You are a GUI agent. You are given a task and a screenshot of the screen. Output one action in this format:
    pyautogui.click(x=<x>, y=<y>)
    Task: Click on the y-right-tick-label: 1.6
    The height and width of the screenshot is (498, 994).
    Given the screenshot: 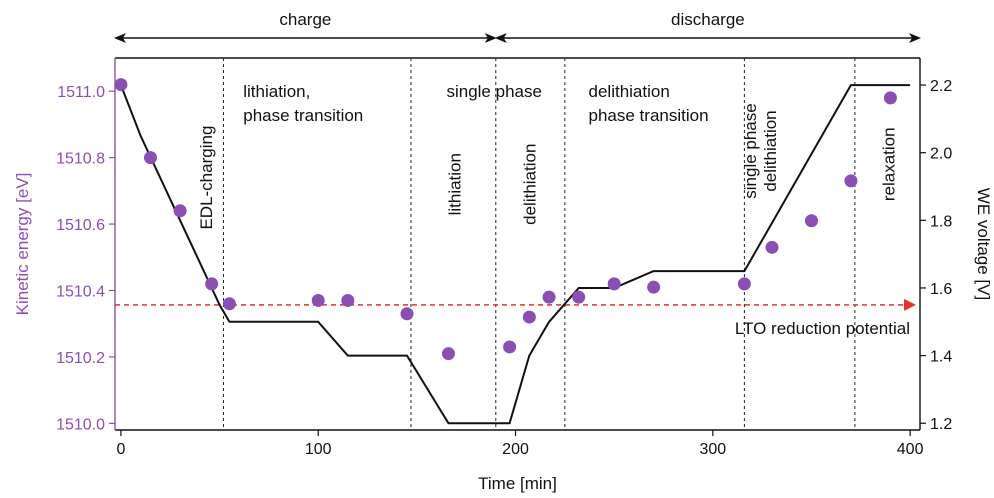 What is the action you would take?
    pyautogui.click(x=941, y=289)
    